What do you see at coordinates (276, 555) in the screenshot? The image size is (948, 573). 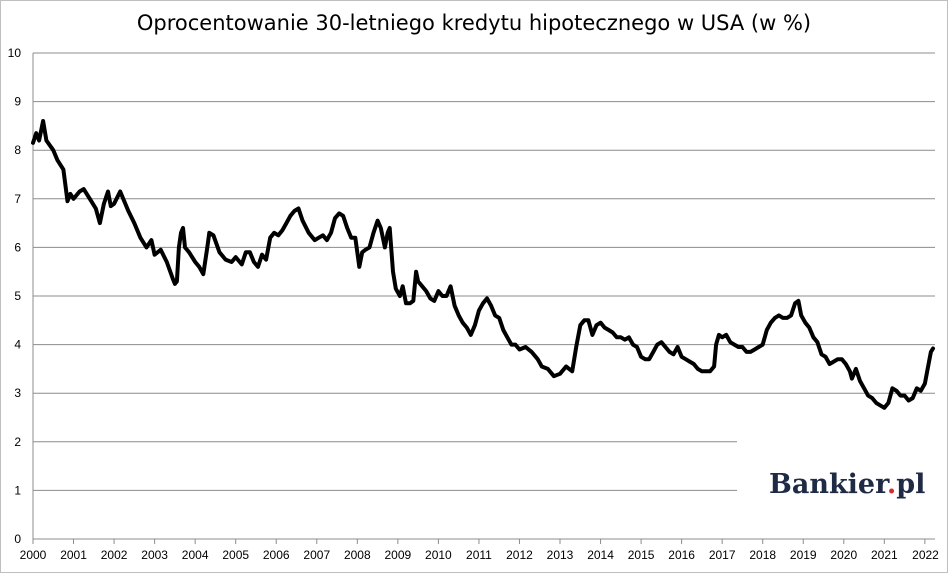 I see `x-tick-label: 2006` at bounding box center [276, 555].